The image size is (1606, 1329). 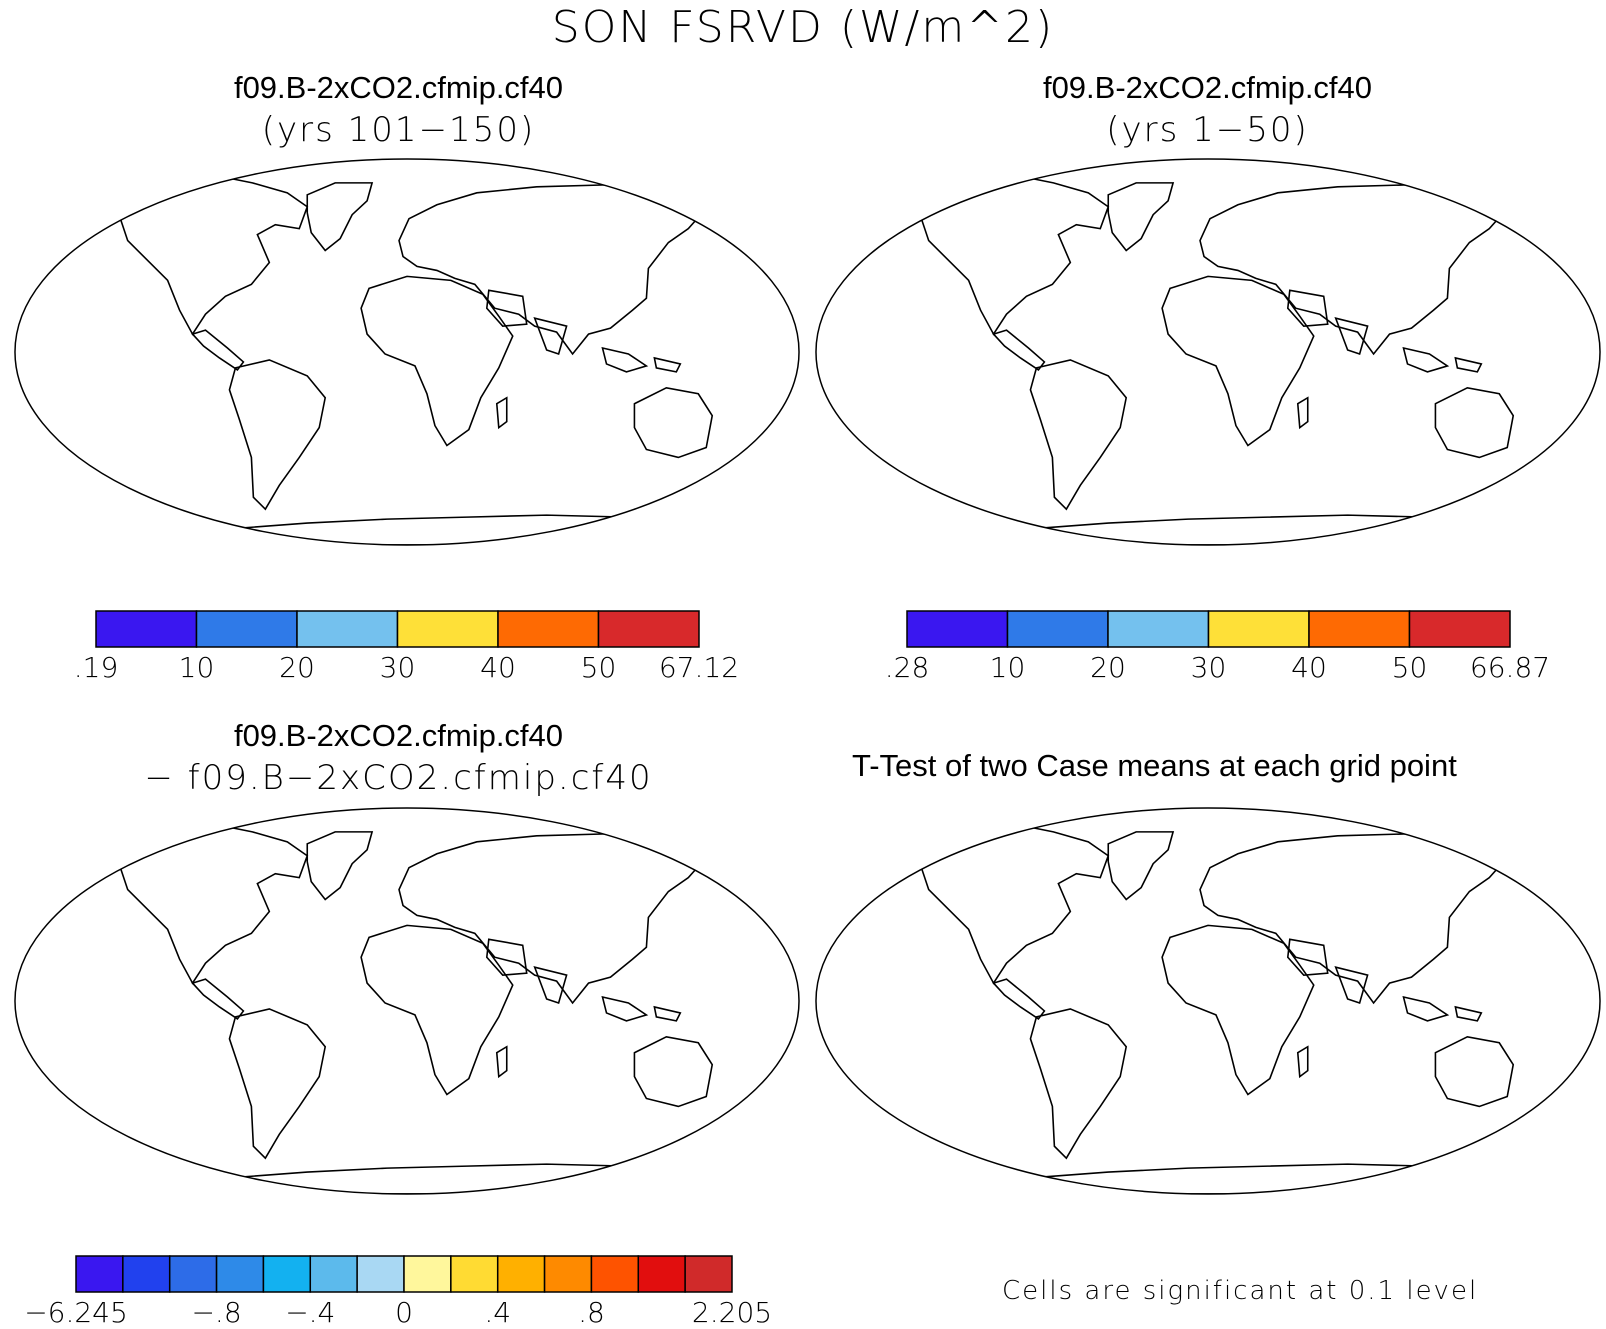 What do you see at coordinates (803, 27) in the screenshot?
I see `figure-title: SON FSRVD (W/m^2)` at bounding box center [803, 27].